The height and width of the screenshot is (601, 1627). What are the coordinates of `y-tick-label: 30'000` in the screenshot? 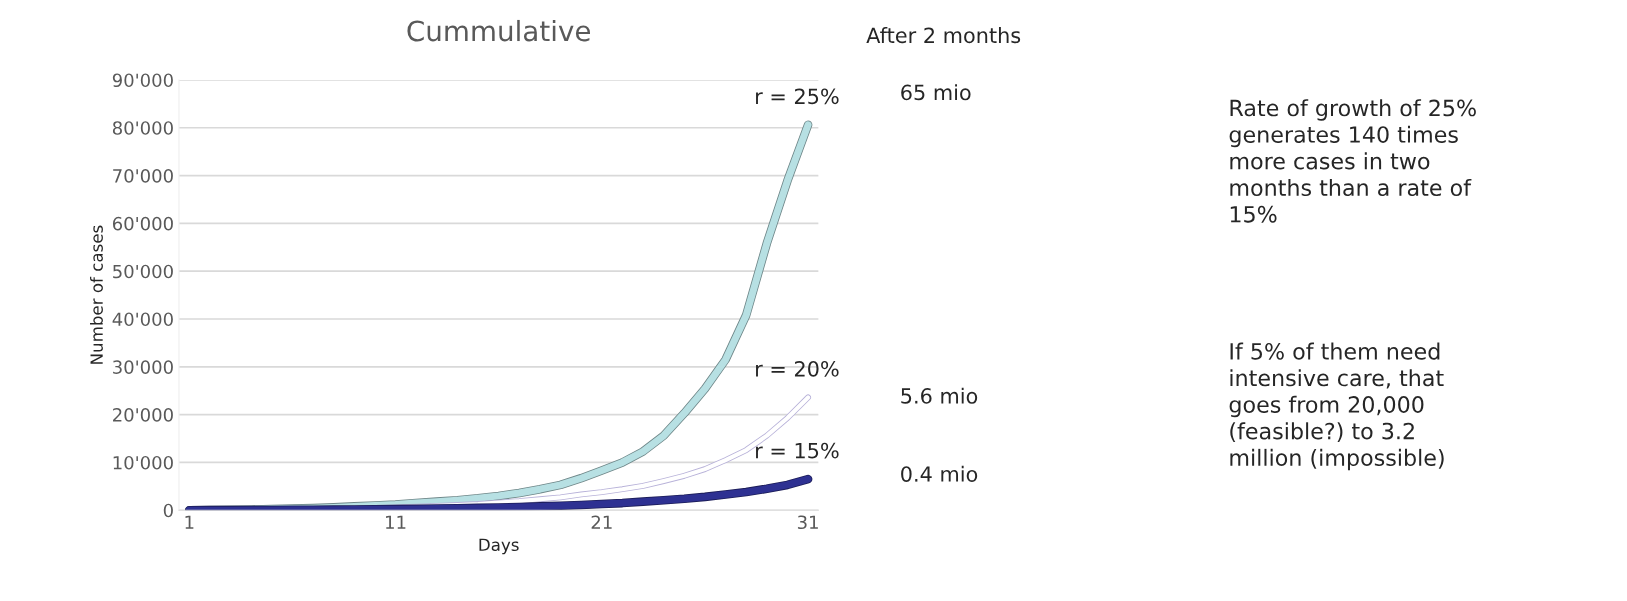 It's located at (143, 367).